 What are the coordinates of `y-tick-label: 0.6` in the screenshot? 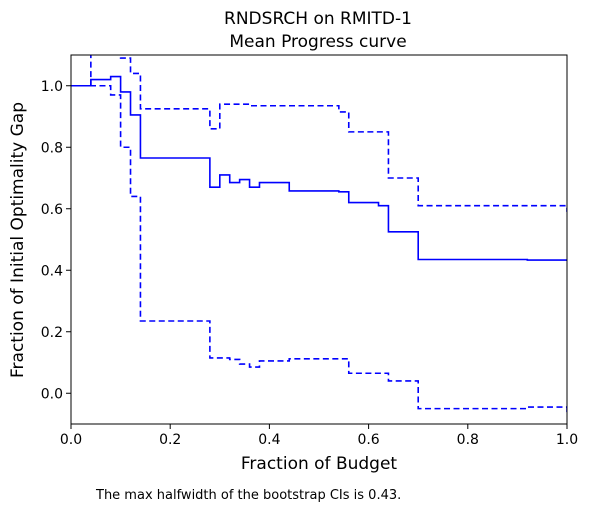 It's located at (52, 210).